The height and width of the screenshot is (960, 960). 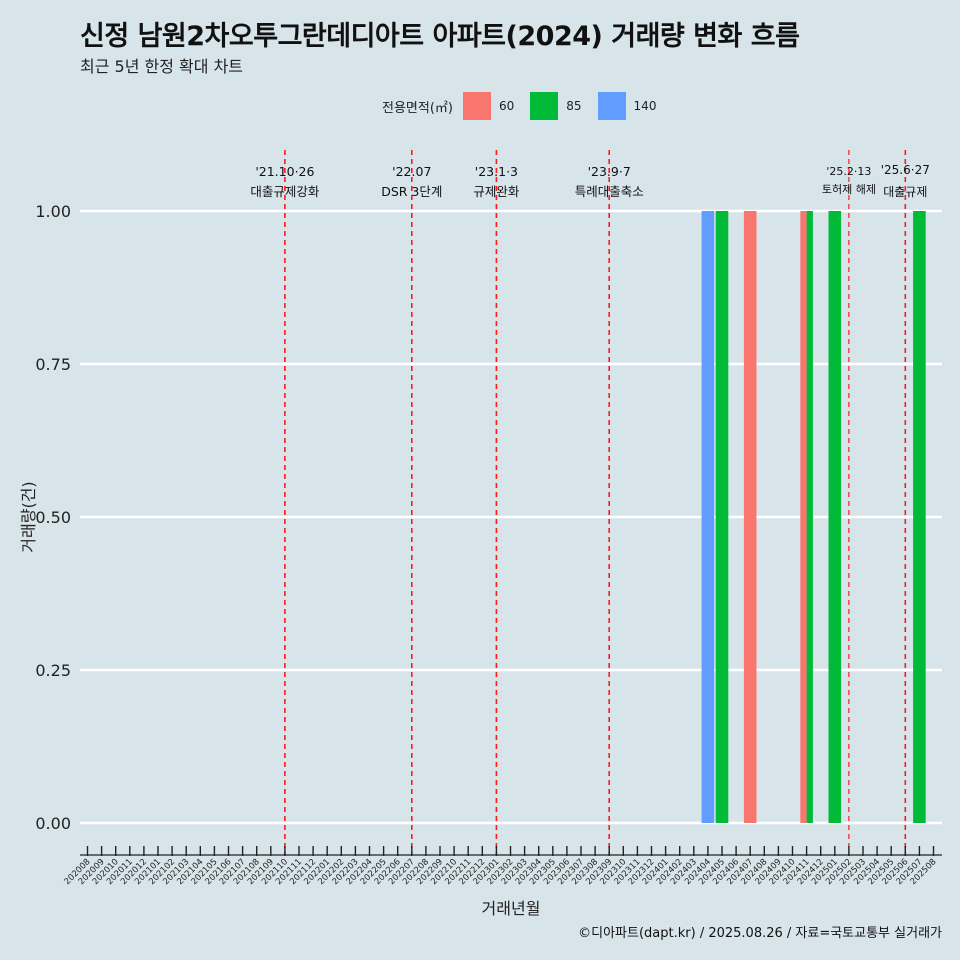 What do you see at coordinates (609, 171) in the screenshot?
I see `event-date-202309: '23.9·7` at bounding box center [609, 171].